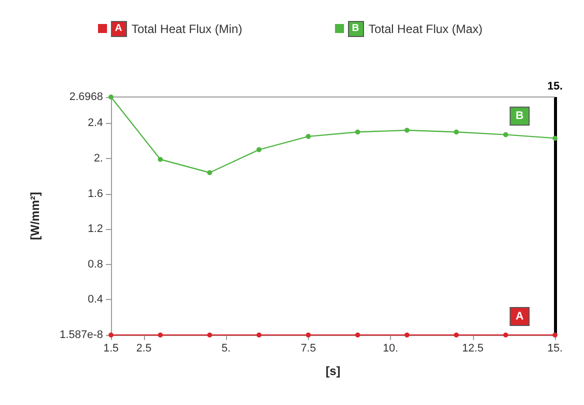 This screenshot has height=405, width=584. What do you see at coordinates (95, 229) in the screenshot?
I see `y-tick-label: 1.2` at bounding box center [95, 229].